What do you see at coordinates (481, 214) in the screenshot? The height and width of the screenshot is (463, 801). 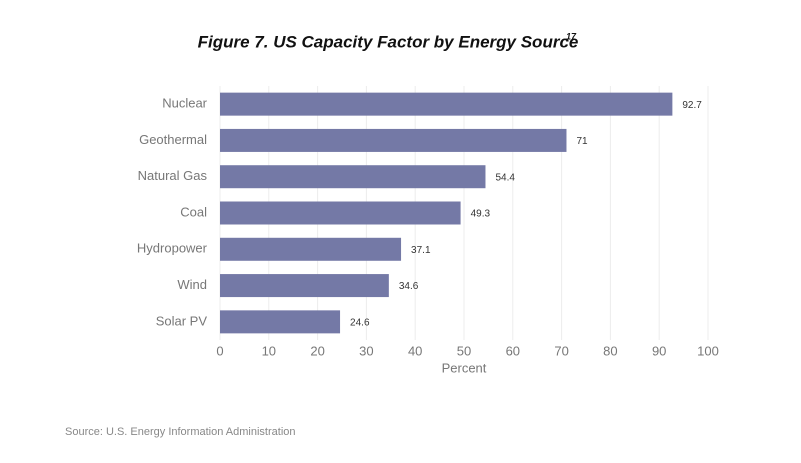 I see `value-label: 49.3` at bounding box center [481, 214].